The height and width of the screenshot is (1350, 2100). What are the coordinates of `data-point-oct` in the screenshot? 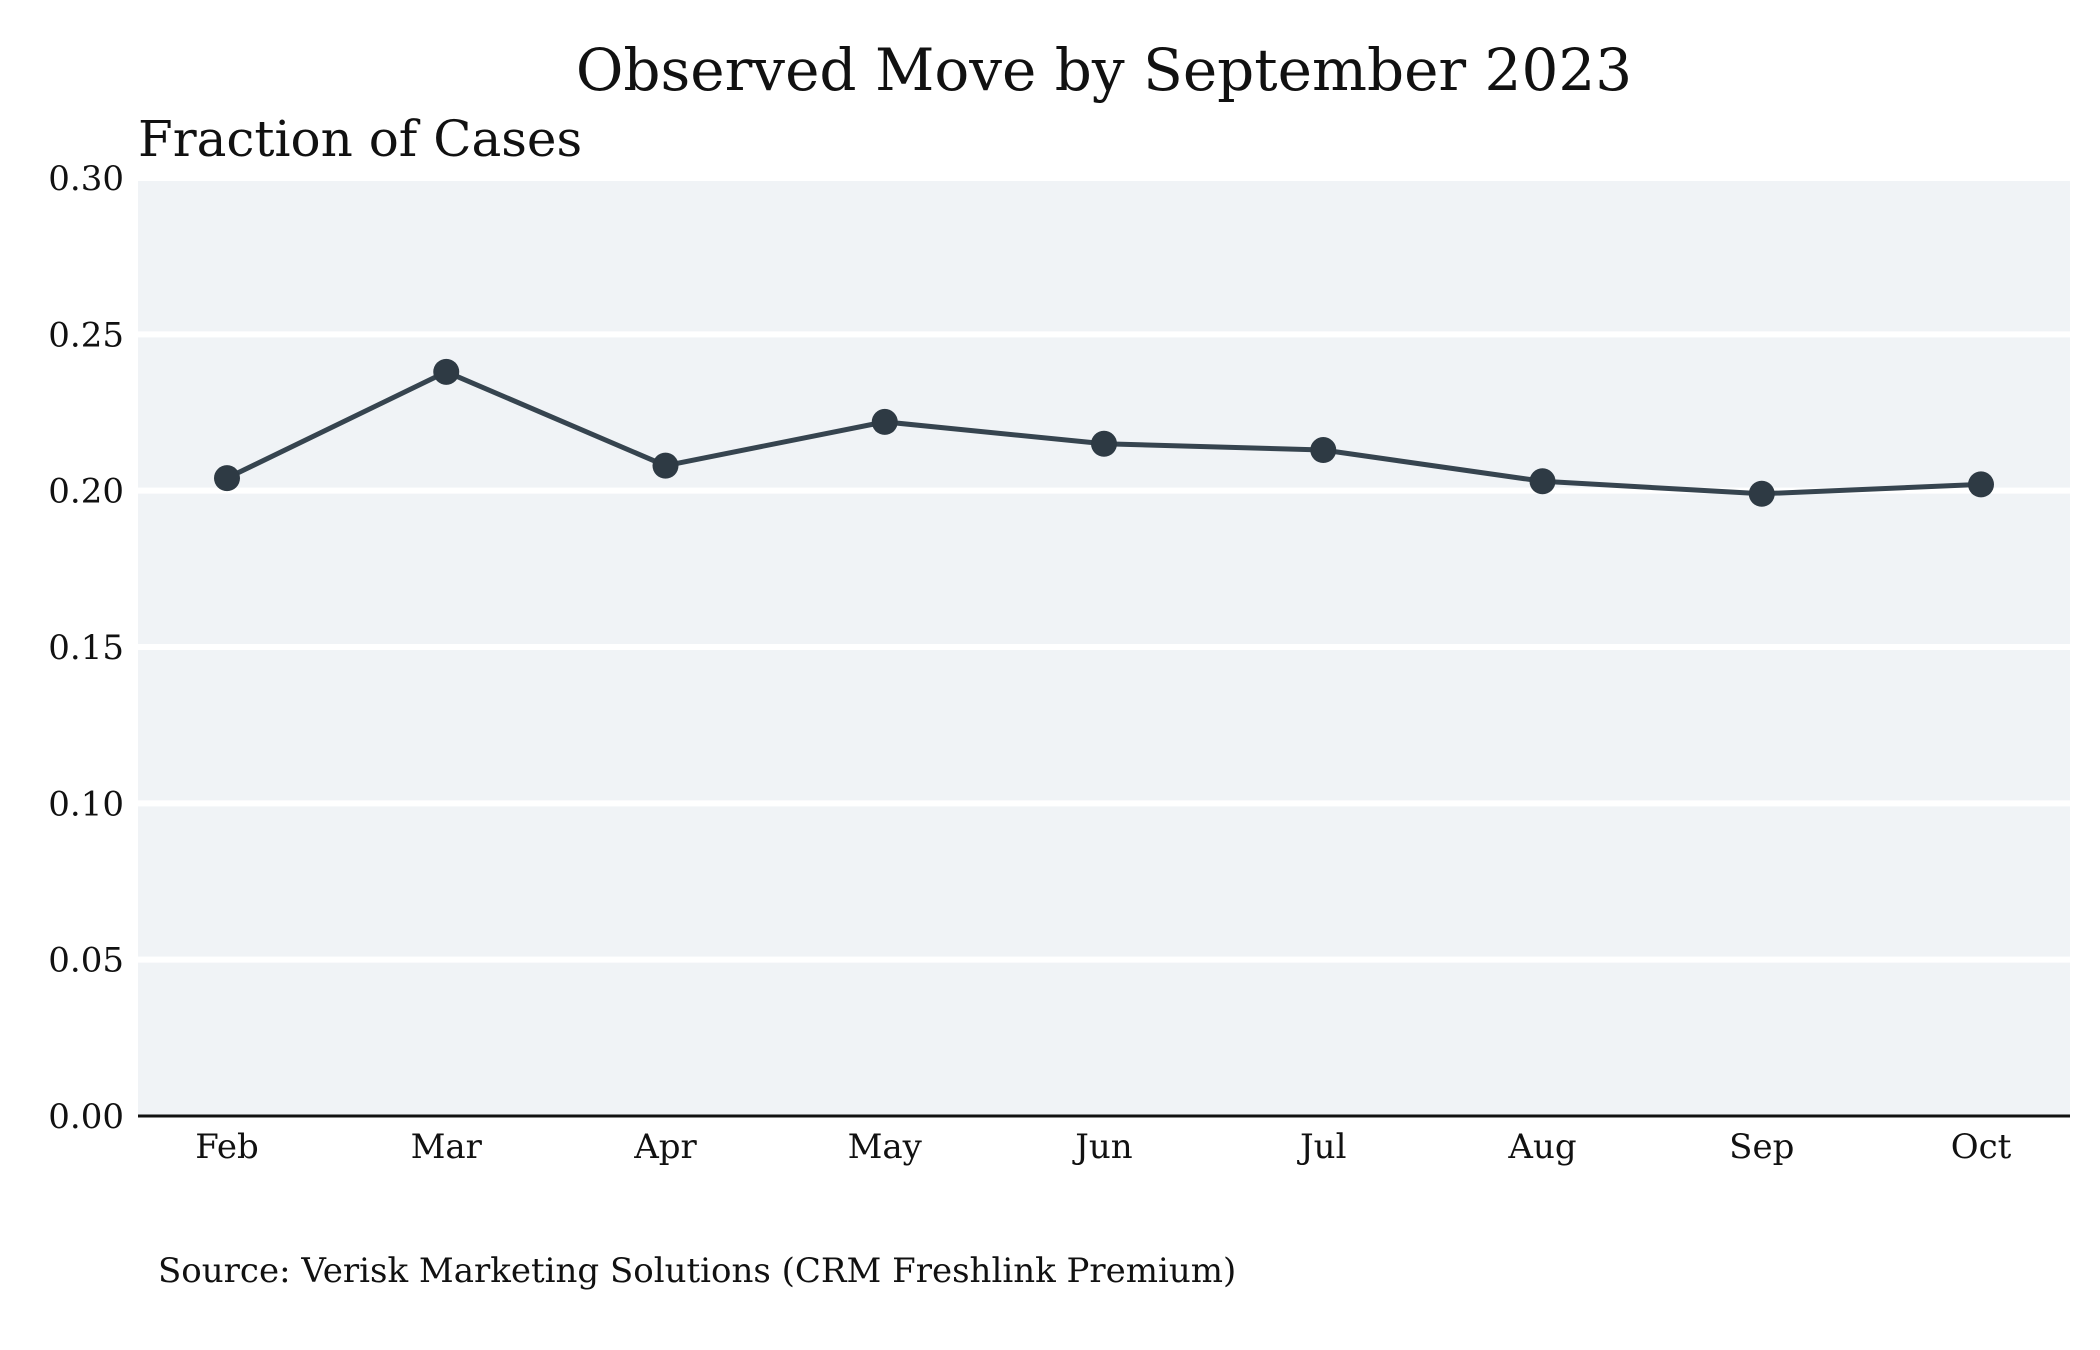 It's located at (1981, 484).